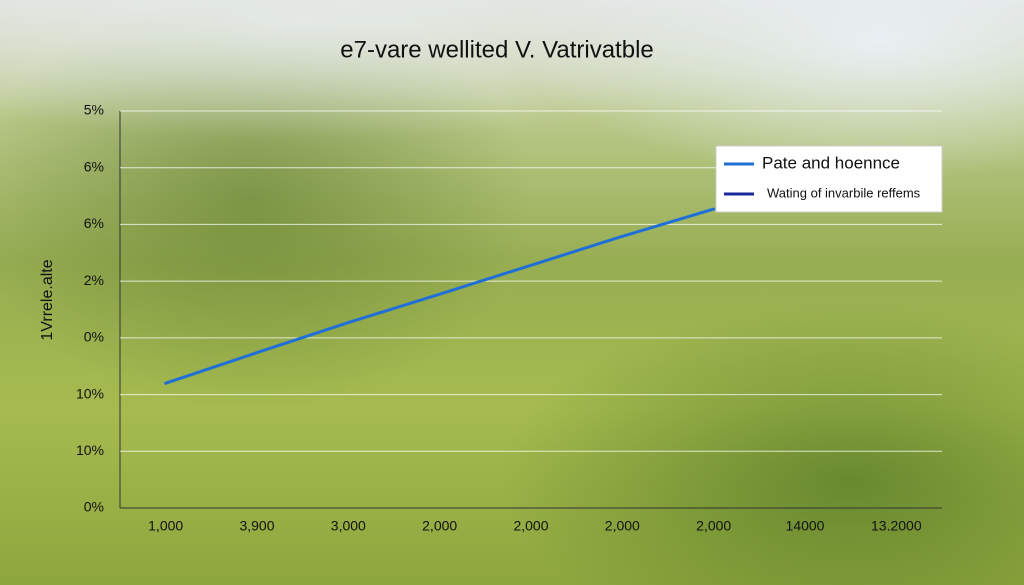 This screenshot has height=585, width=1024. I want to click on y-tick-label: 5%, so click(94, 110).